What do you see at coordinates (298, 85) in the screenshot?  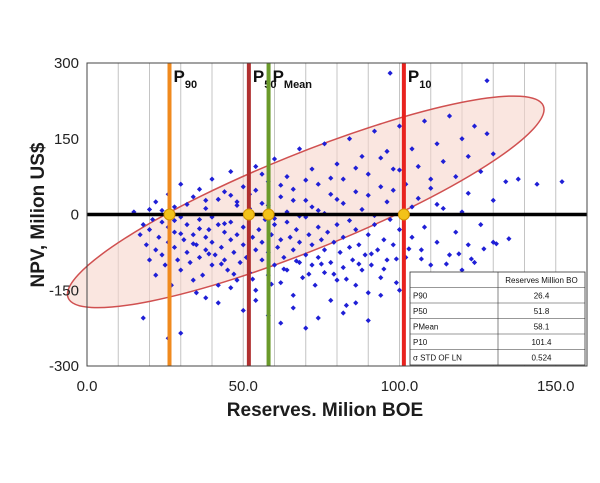 I see `percentile-label-subscript: Mean` at bounding box center [298, 85].